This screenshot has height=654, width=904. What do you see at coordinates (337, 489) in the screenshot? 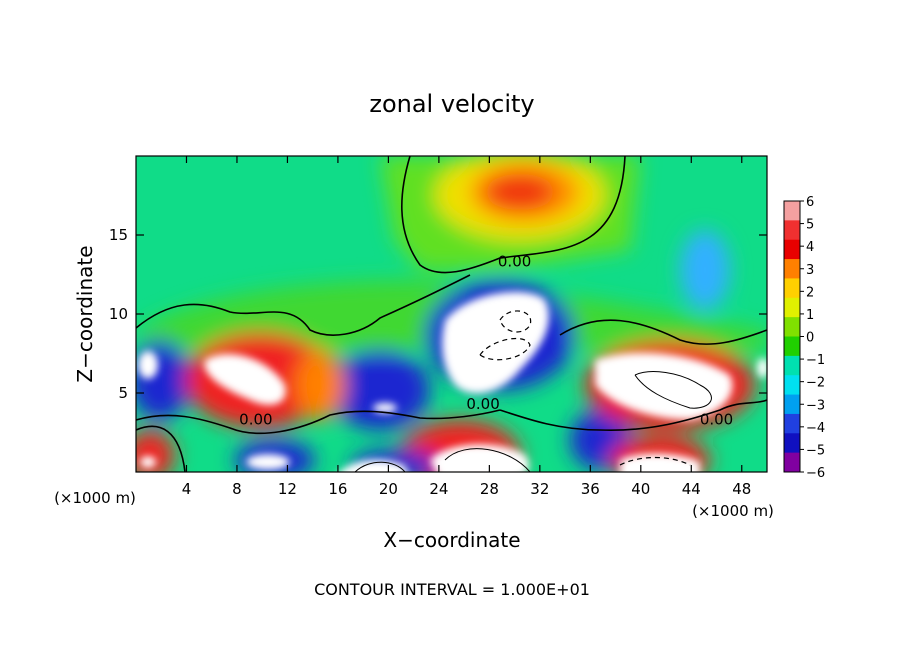
I see `x-tick-label: 16` at bounding box center [337, 489].